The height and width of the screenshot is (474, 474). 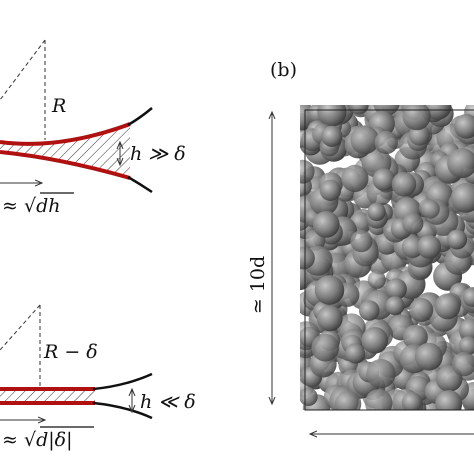 I want to click on radius-label: R, so click(x=58, y=106).